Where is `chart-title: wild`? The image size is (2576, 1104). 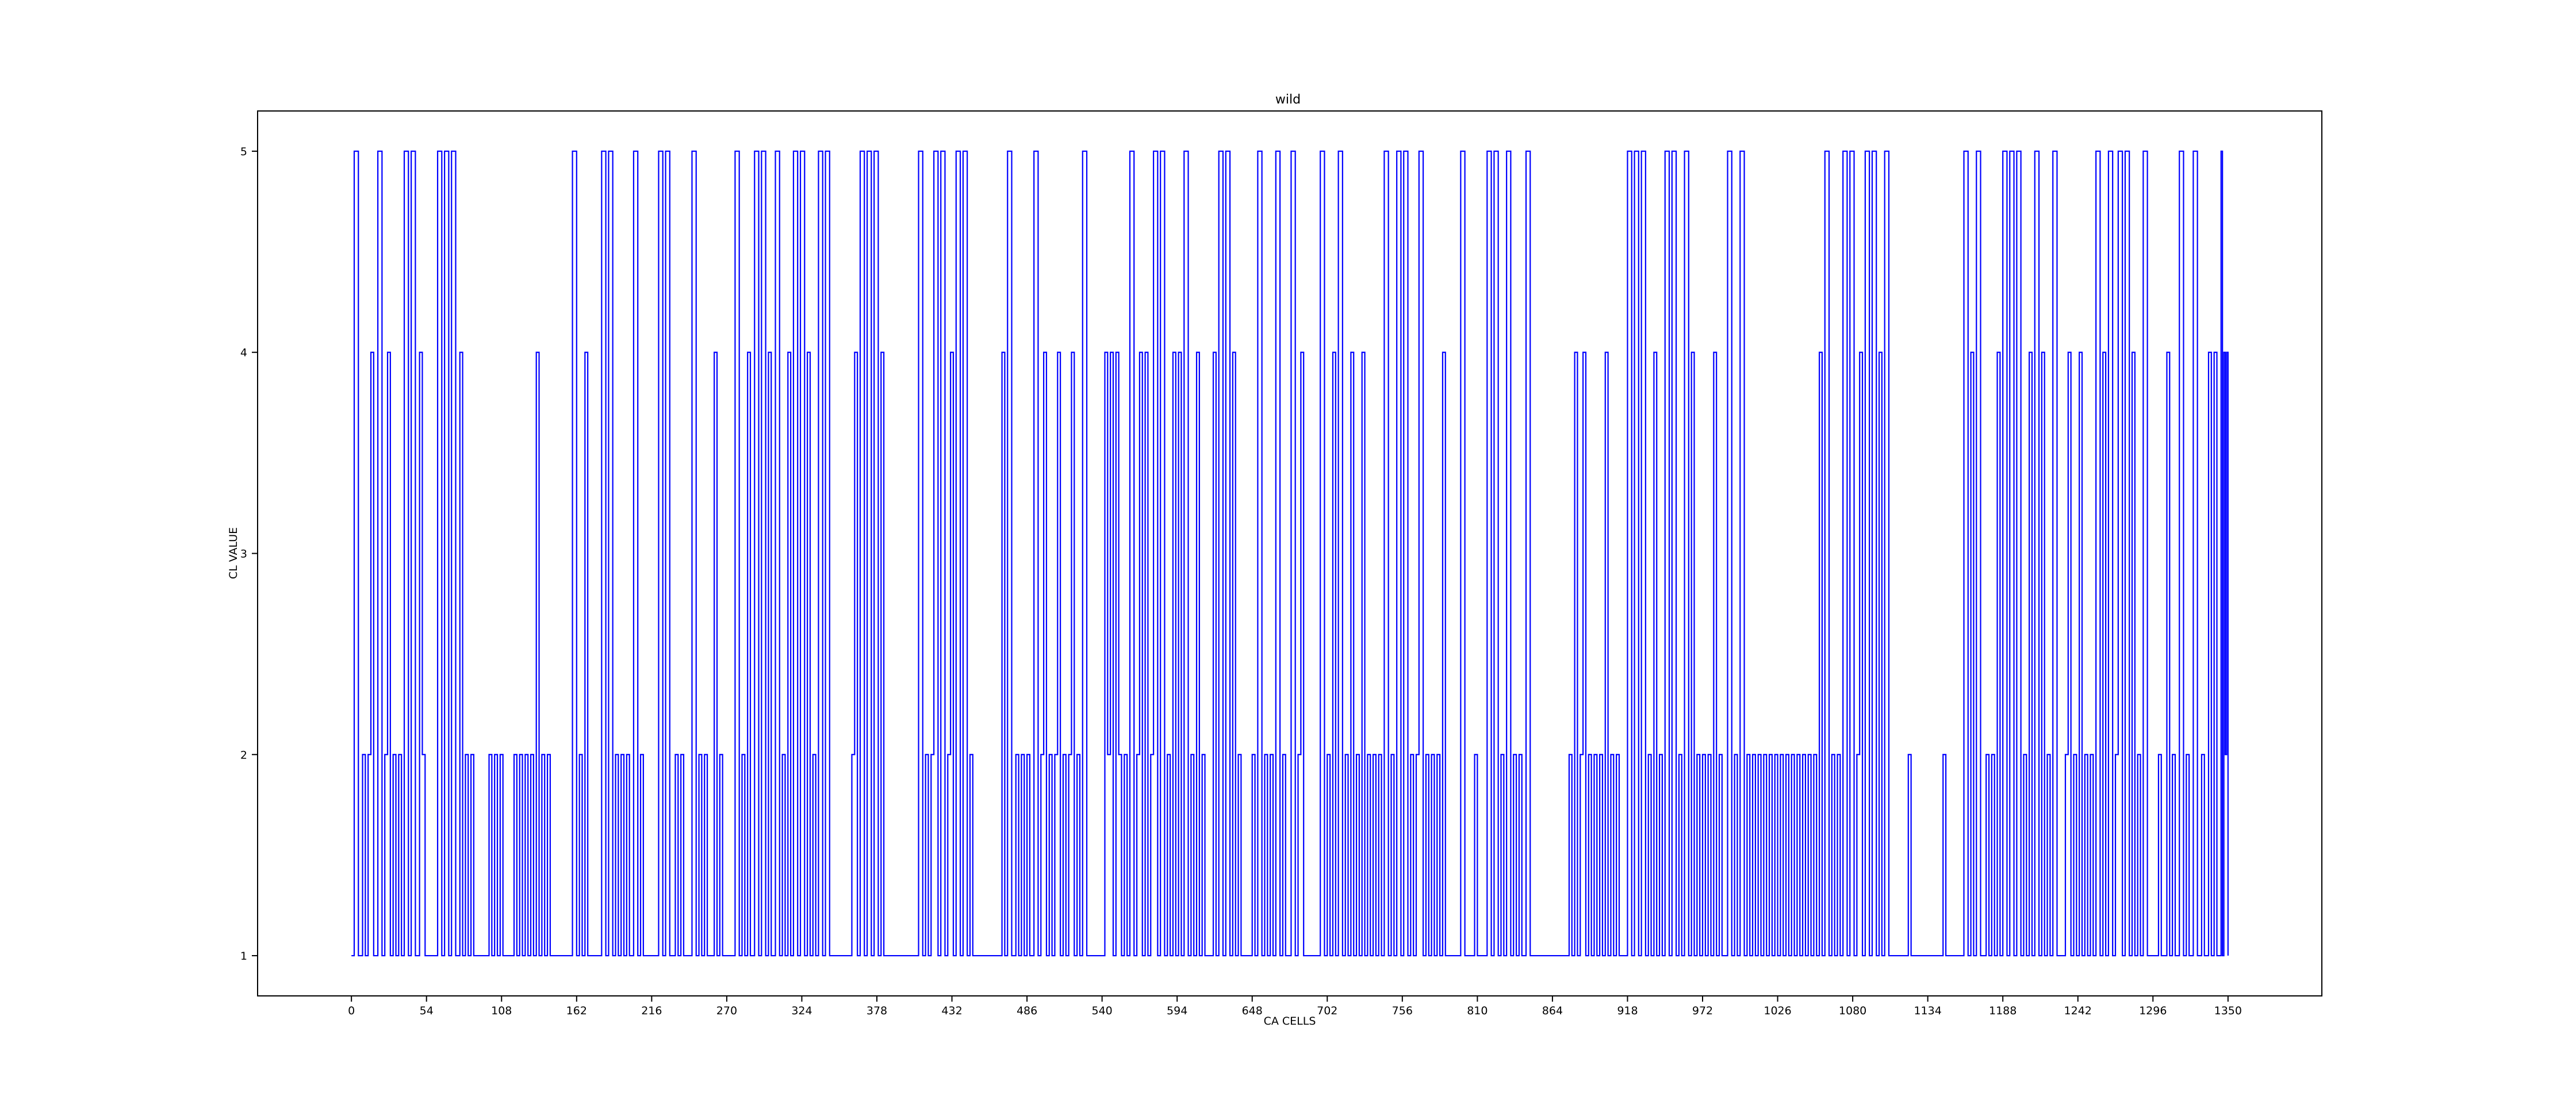 chart-title: wild is located at coordinates (1288, 100).